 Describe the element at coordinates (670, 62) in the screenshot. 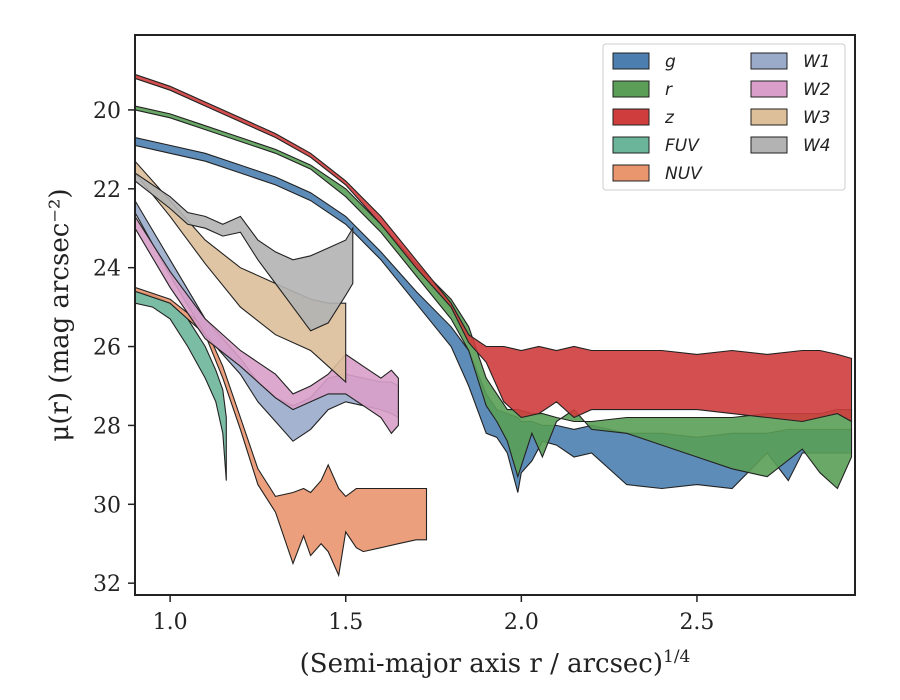

I see `legend-label: g` at that location.